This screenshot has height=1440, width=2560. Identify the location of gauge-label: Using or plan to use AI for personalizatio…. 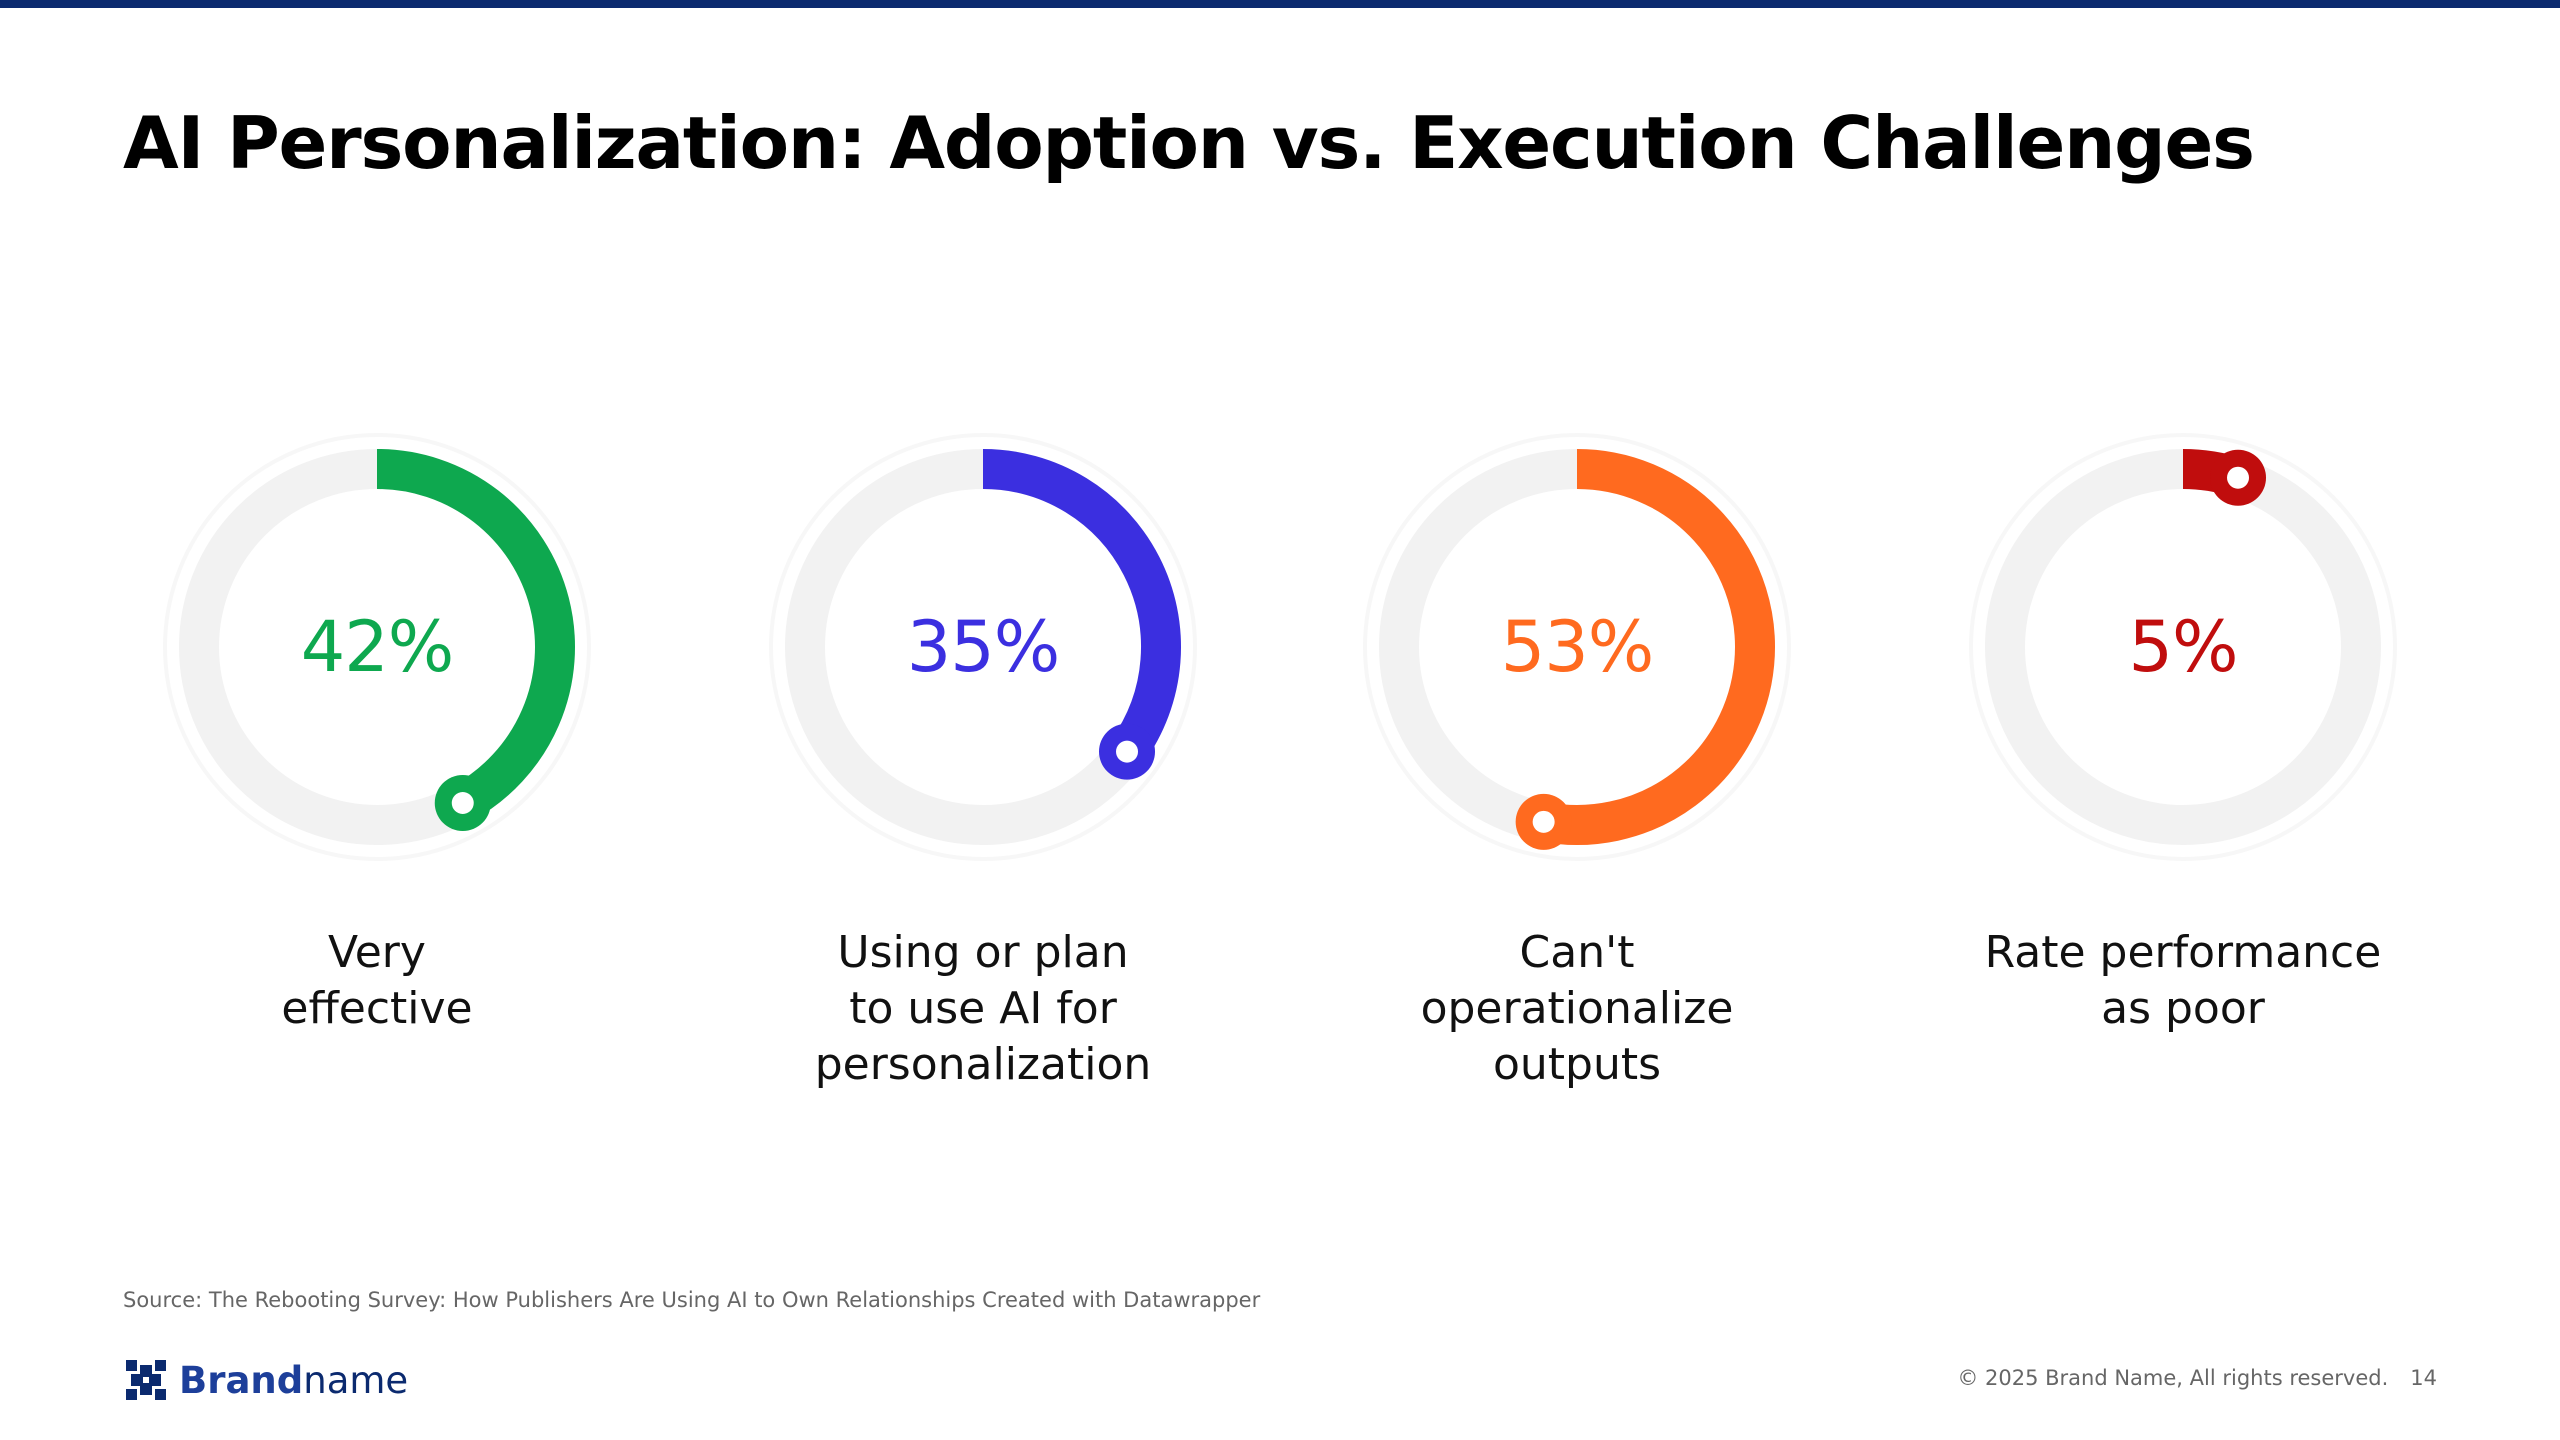
(983, 1009).